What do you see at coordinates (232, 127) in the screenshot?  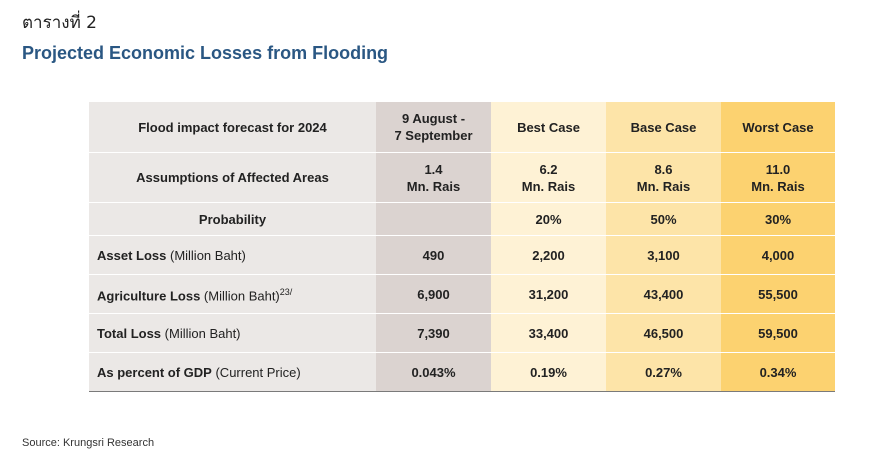 I see `header-row-label: Flood impact forecast for 2024` at bounding box center [232, 127].